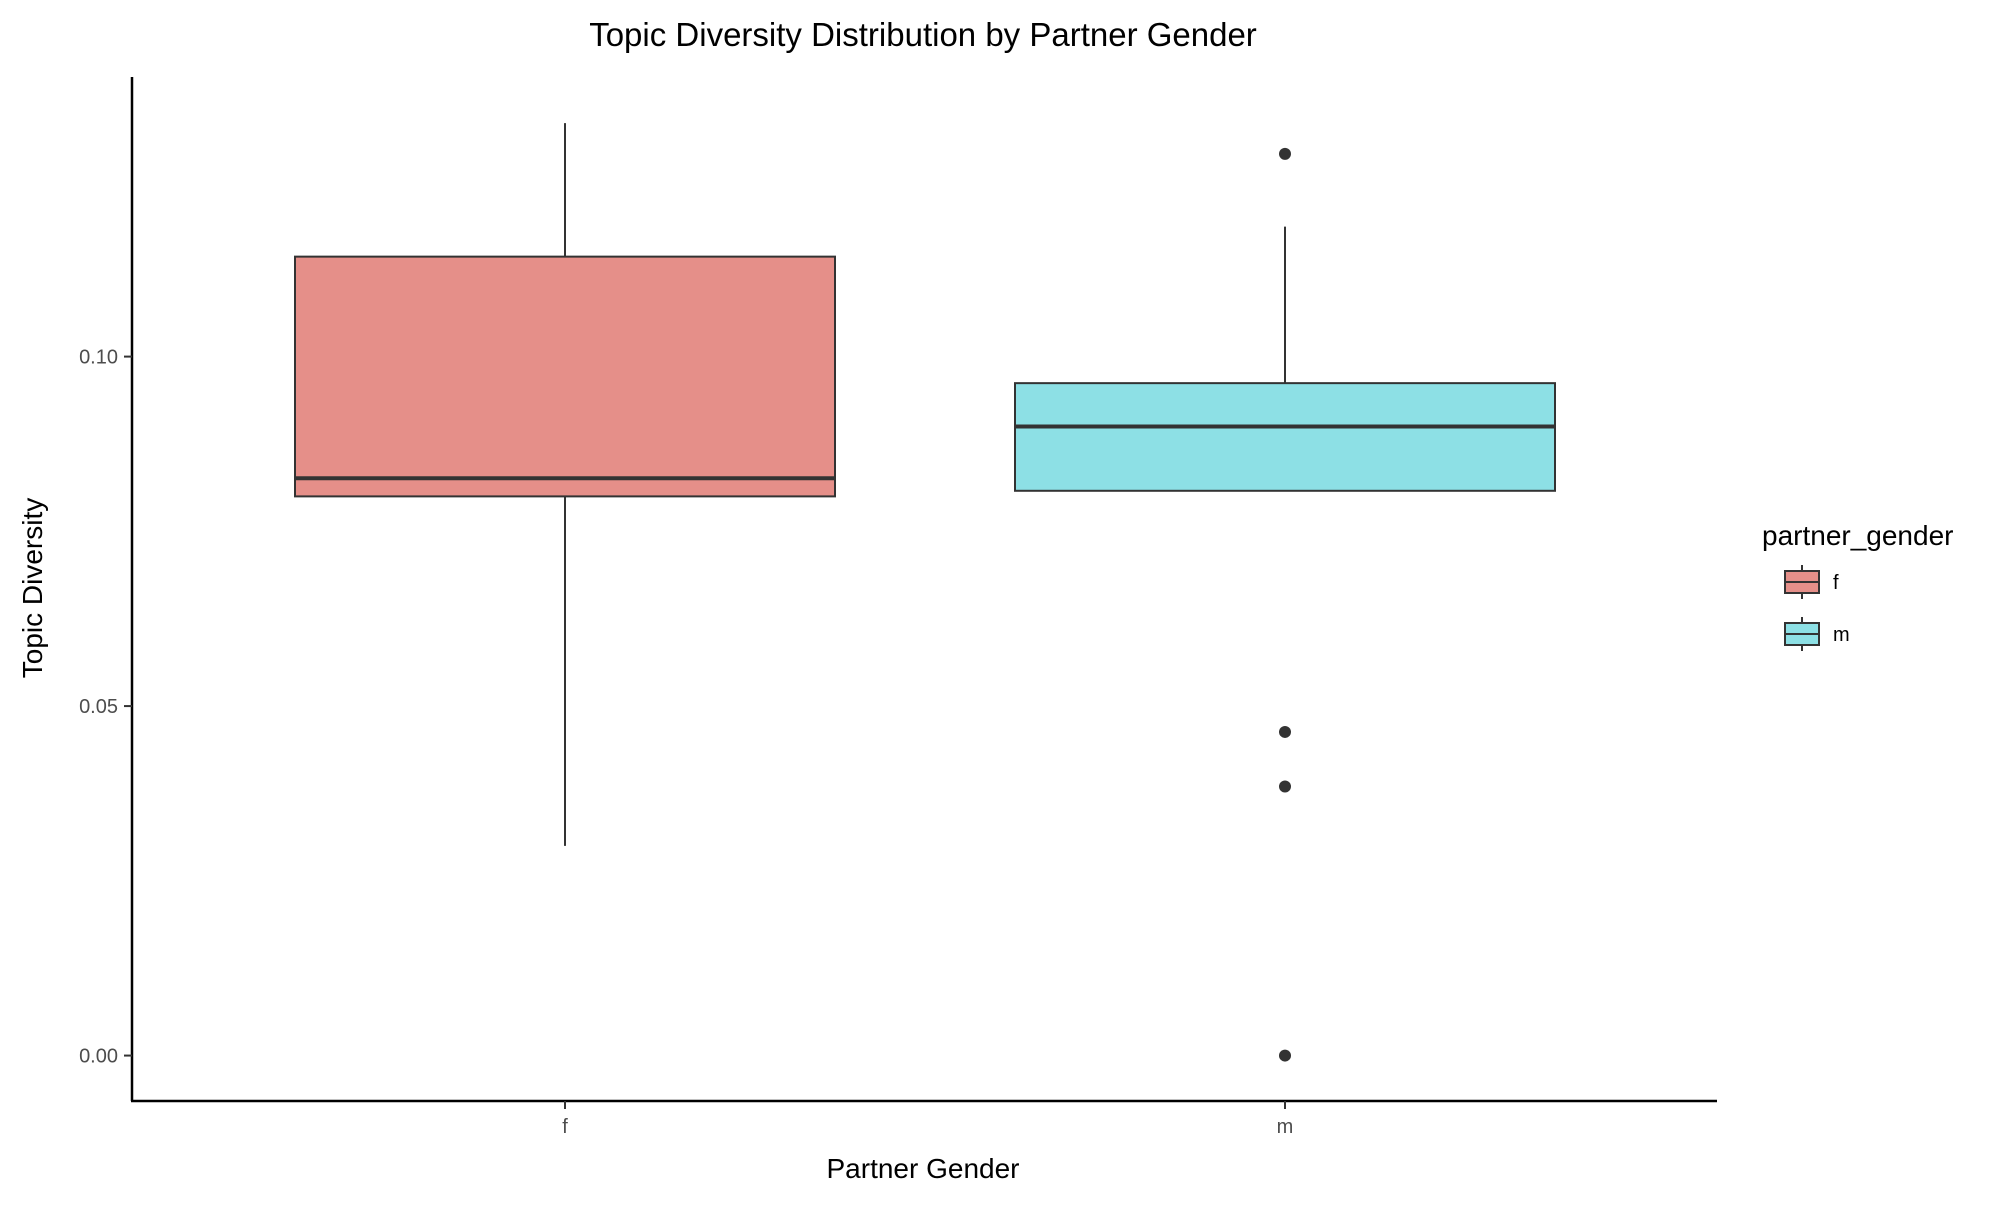 The height and width of the screenshot is (1205, 2000). Describe the element at coordinates (923, 1168) in the screenshot. I see `x-axis-title: Partner Gender` at that location.